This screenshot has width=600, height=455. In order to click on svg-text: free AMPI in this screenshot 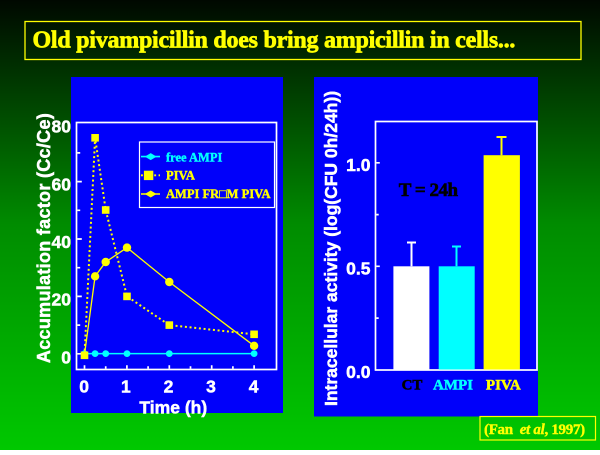, I will do `click(194, 157)`.